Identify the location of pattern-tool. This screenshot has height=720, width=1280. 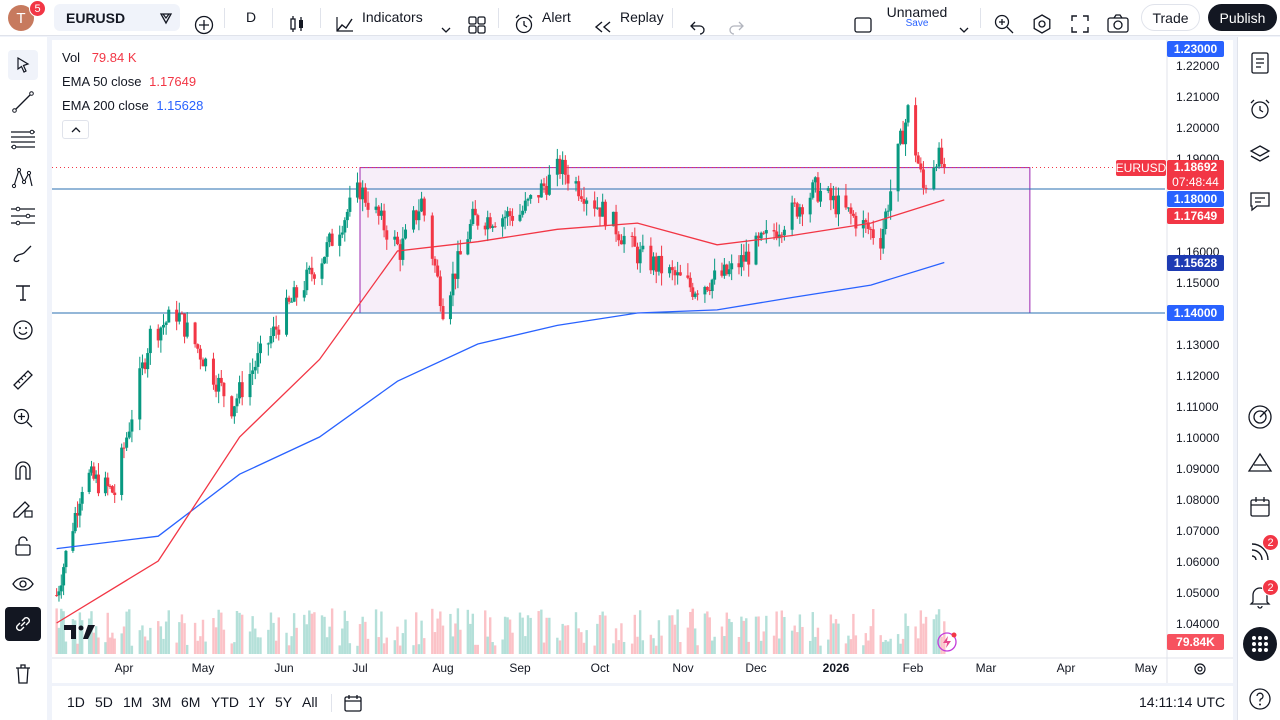
(23, 178).